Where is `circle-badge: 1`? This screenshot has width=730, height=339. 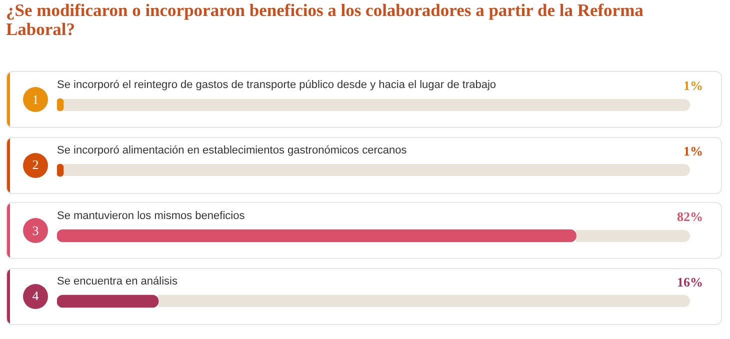 circle-badge: 1 is located at coordinates (35, 99).